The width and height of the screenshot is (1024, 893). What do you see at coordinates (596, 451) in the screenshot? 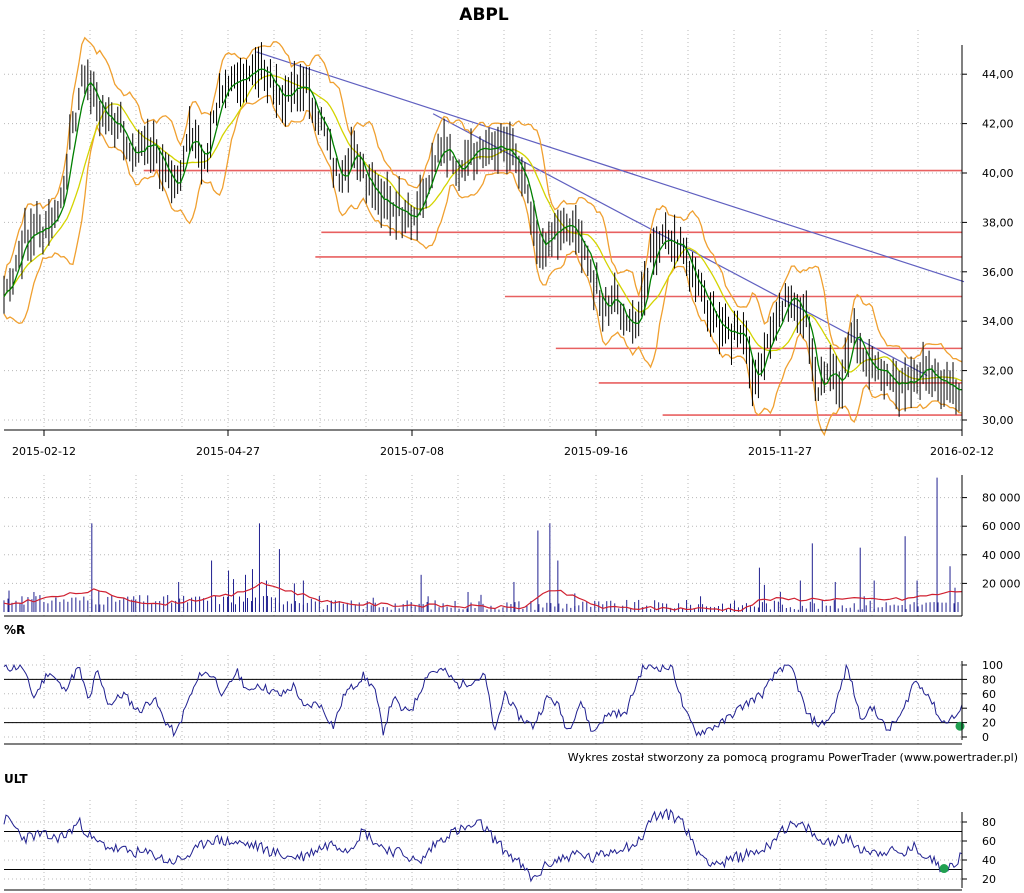
I see `x-tick-label: 2015-09-16` at bounding box center [596, 451].